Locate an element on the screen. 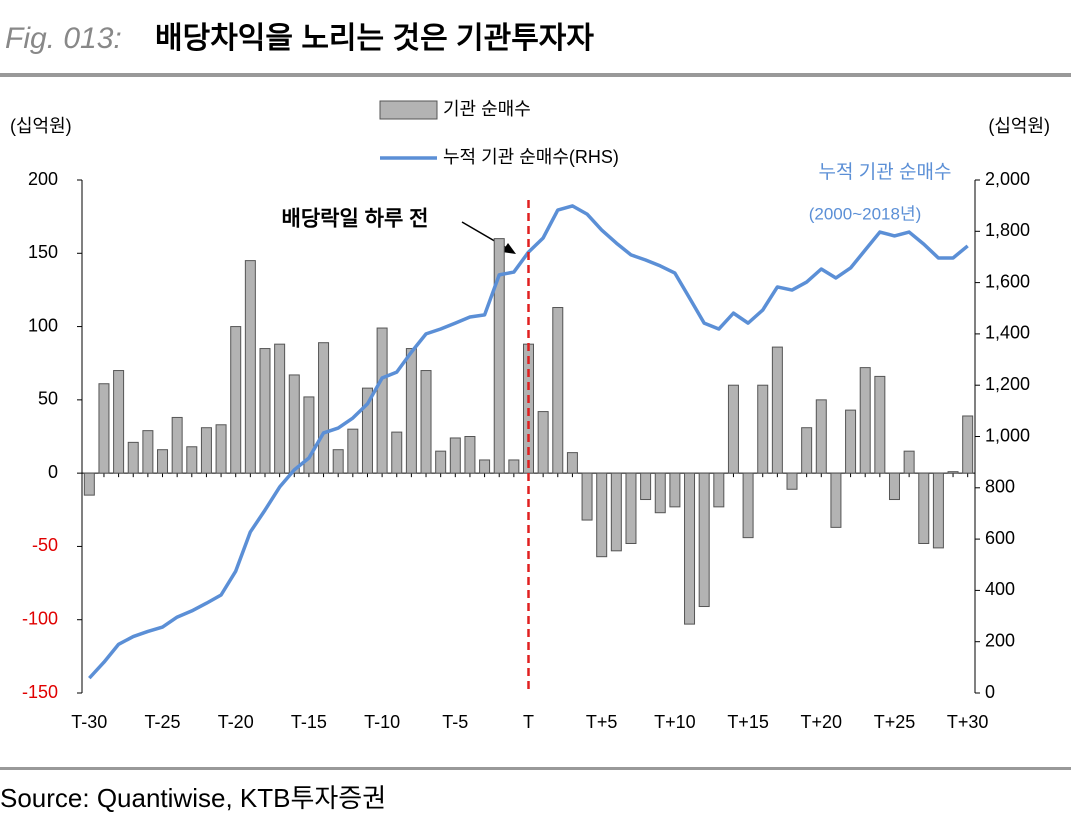 This screenshot has width=1071, height=815. y2-tick-label: 1,000 is located at coordinates (1007, 435).